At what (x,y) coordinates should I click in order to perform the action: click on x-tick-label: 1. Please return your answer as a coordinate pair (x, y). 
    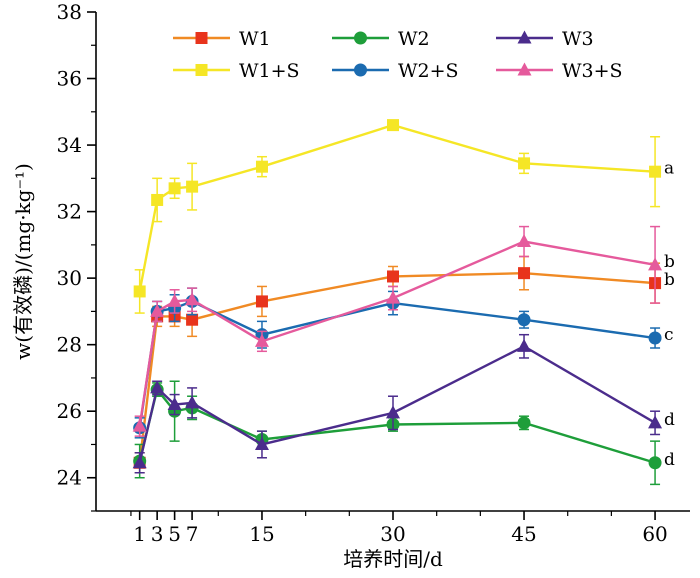
    Looking at the image, I should click on (139, 534).